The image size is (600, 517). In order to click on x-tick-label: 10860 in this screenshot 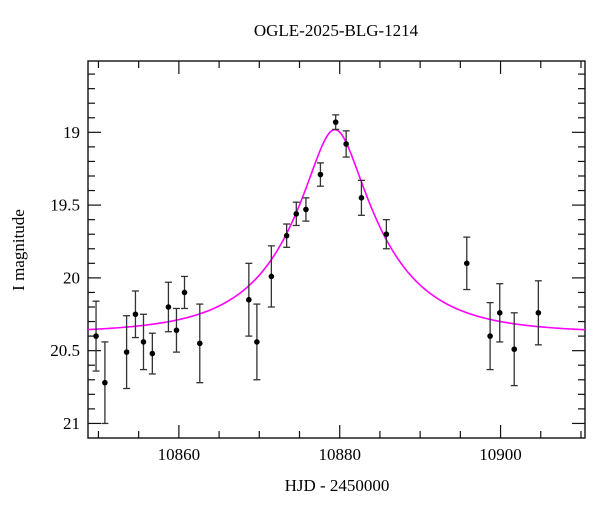, I will do `click(179, 454)`.